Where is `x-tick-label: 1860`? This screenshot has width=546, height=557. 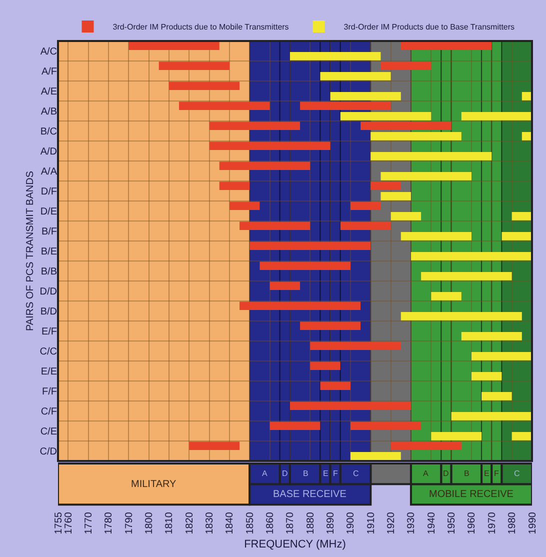 x-tick-label: 1860 is located at coordinates (270, 523).